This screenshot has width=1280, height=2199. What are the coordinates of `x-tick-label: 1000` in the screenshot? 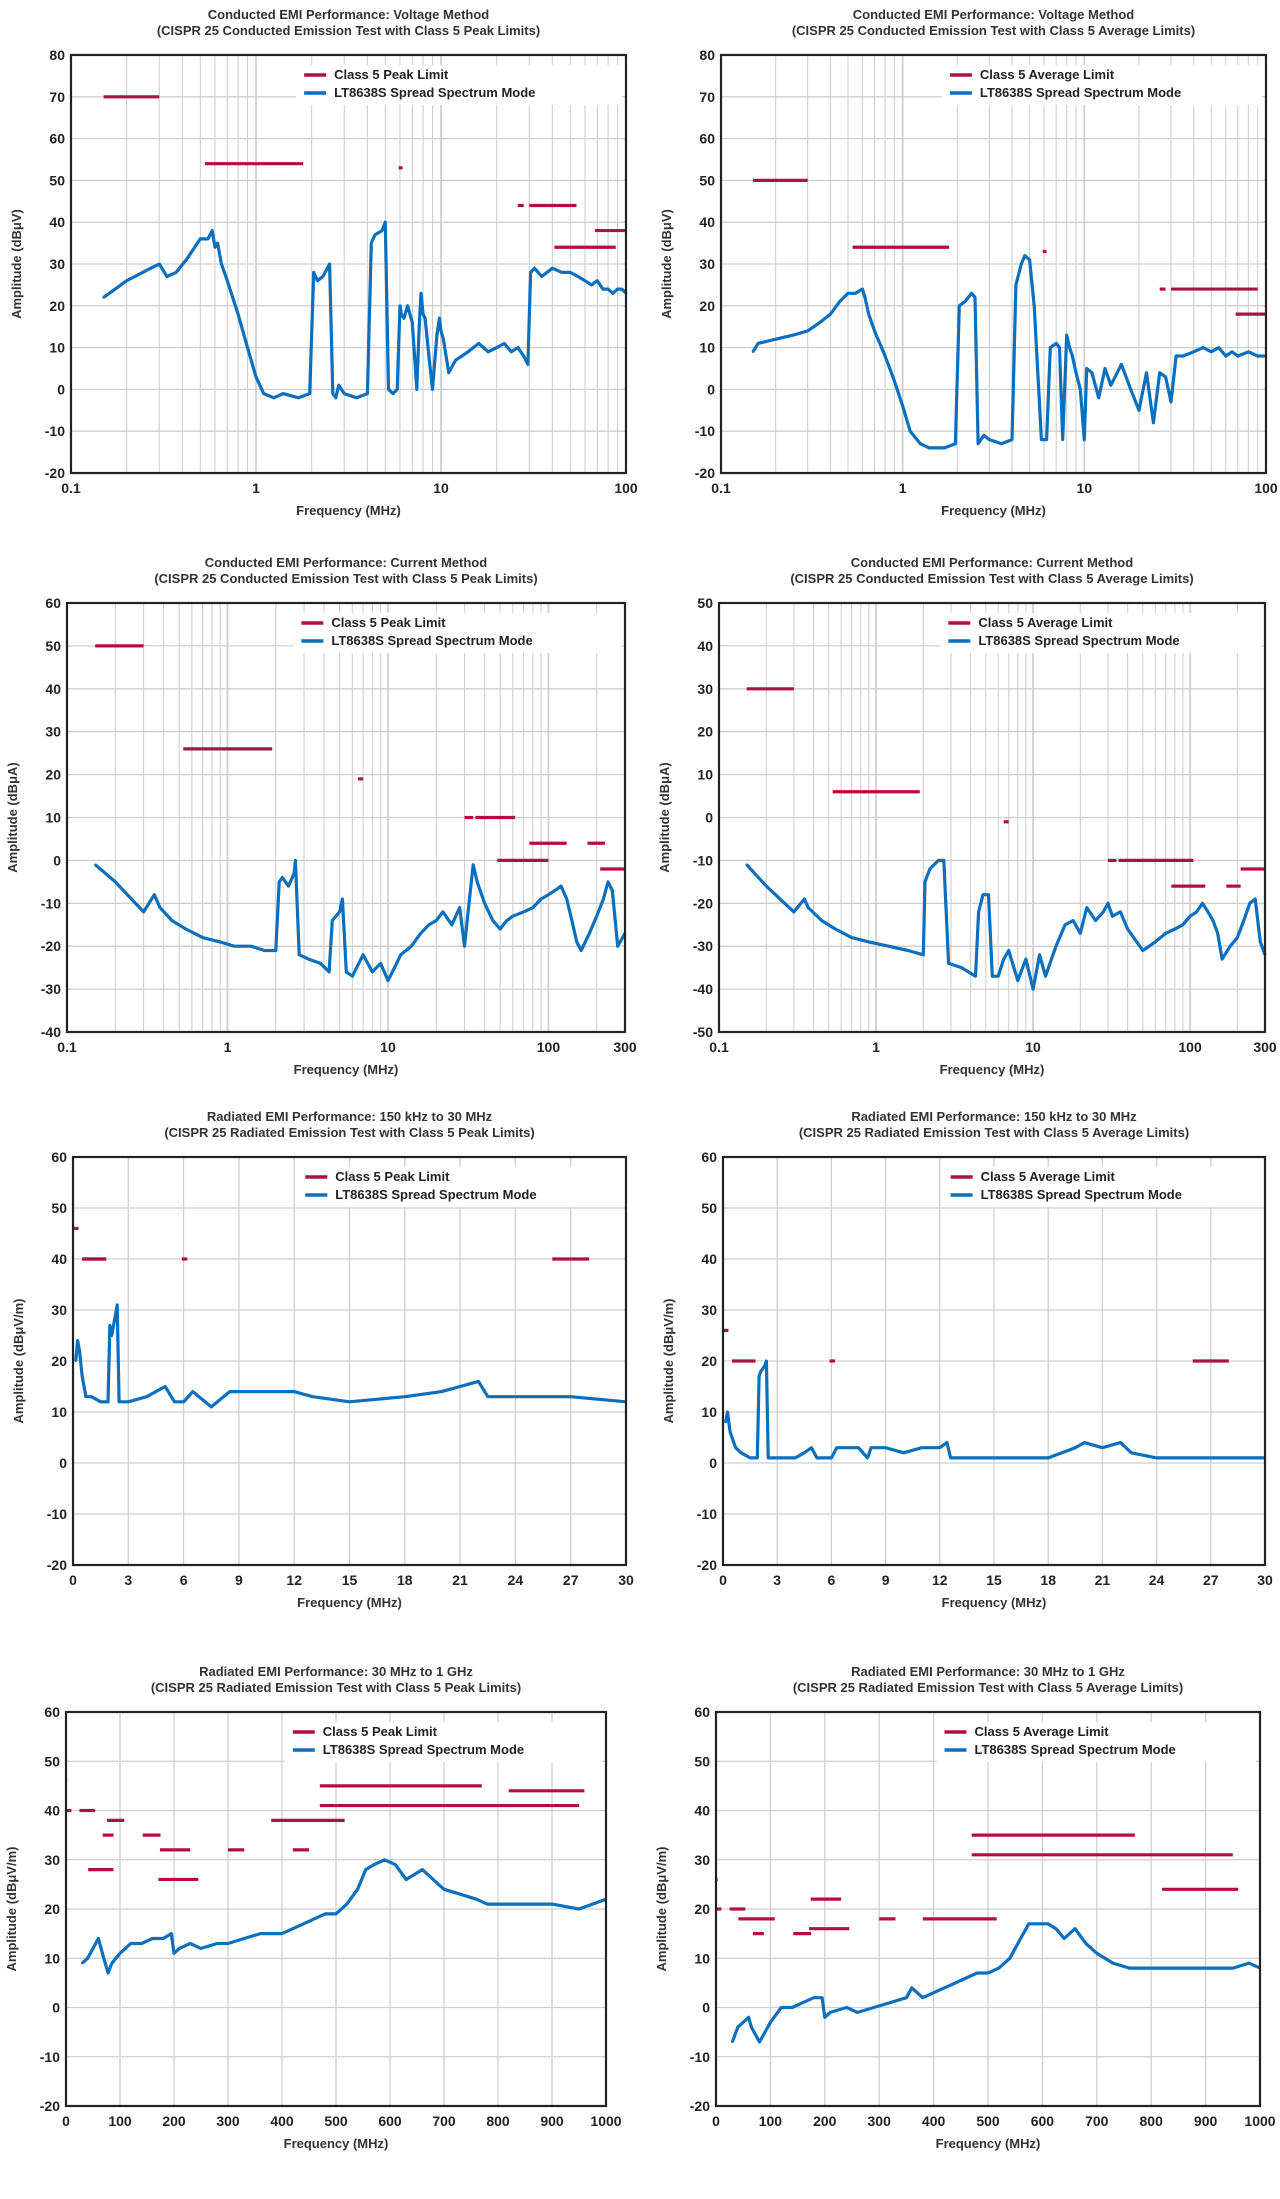 It's located at (605, 2121).